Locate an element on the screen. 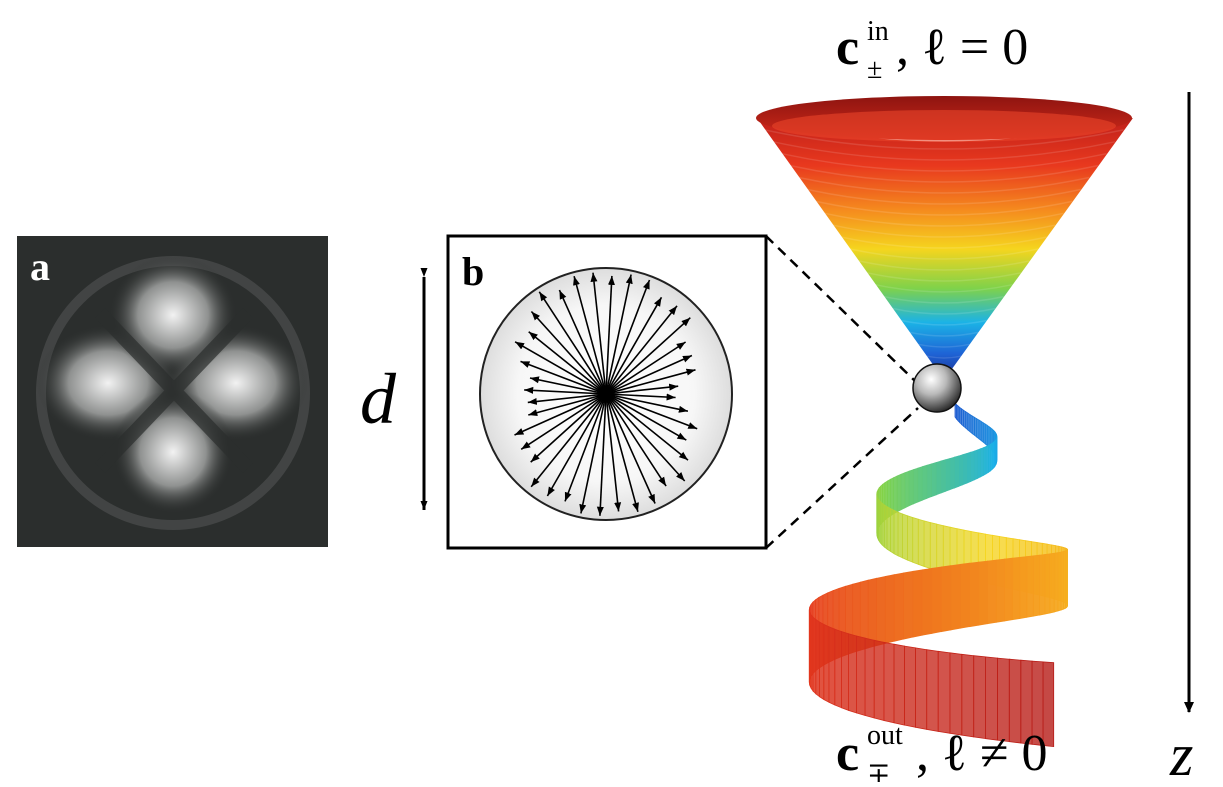 Image resolution: width=1223 pixels, height=787 pixels. output-eq-subscript: ∓ is located at coordinates (878, 772).